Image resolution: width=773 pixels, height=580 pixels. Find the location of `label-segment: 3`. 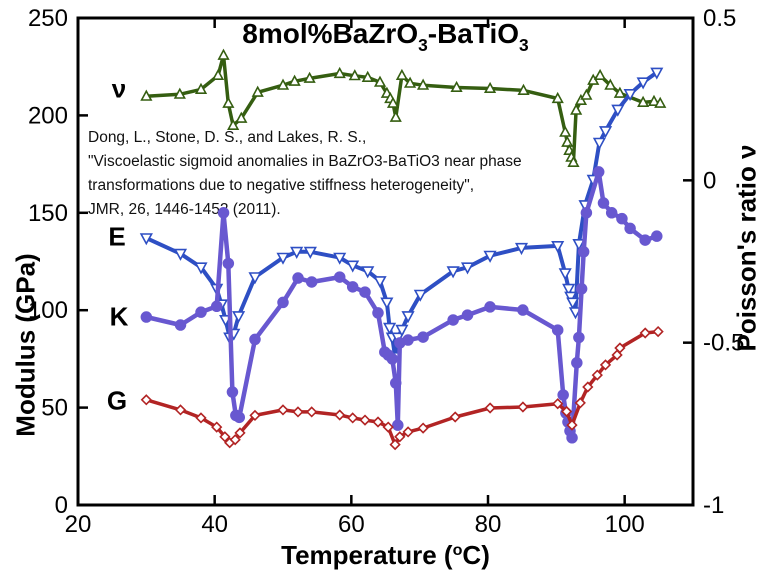

label-segment: 3 is located at coordinates (524, 44).